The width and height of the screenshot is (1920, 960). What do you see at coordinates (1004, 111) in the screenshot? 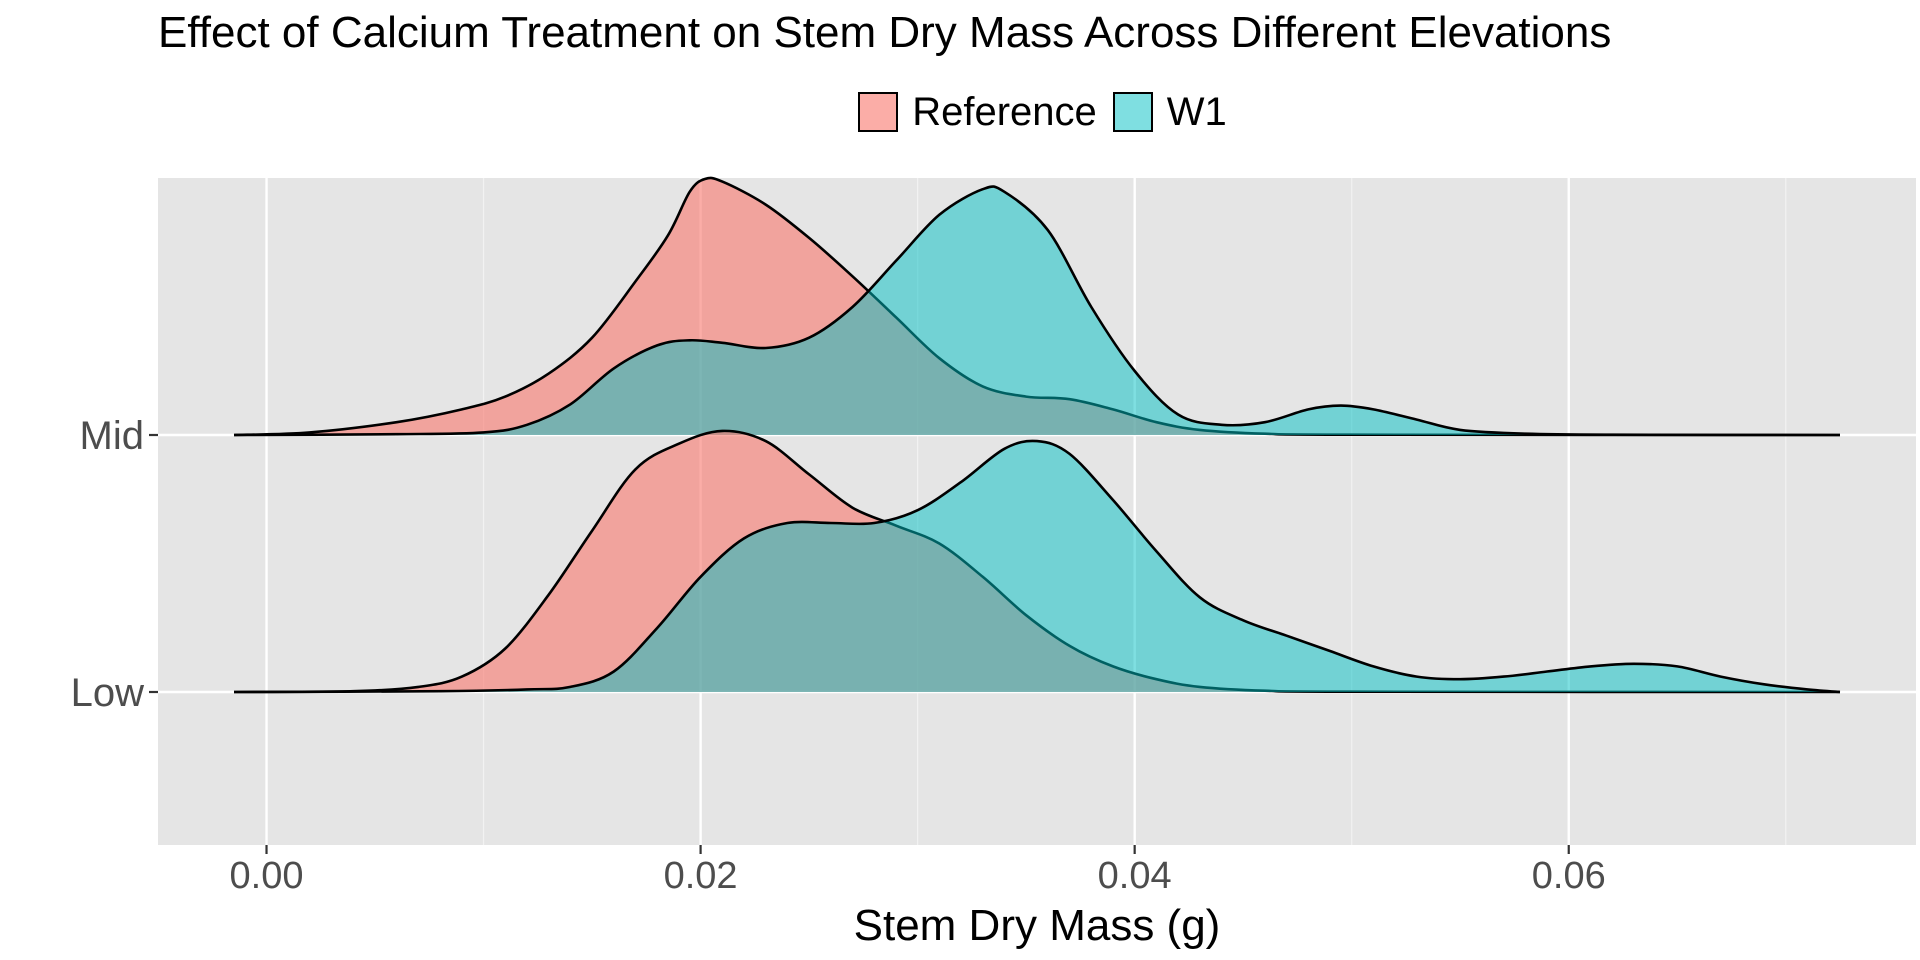
I see `legend-label-reference: Reference` at bounding box center [1004, 111].